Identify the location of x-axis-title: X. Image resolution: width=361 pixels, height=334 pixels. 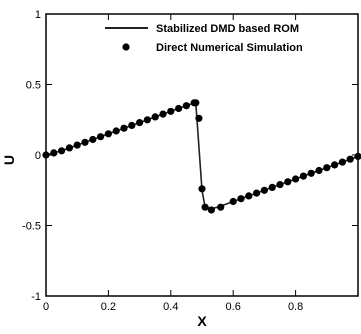
(202, 321).